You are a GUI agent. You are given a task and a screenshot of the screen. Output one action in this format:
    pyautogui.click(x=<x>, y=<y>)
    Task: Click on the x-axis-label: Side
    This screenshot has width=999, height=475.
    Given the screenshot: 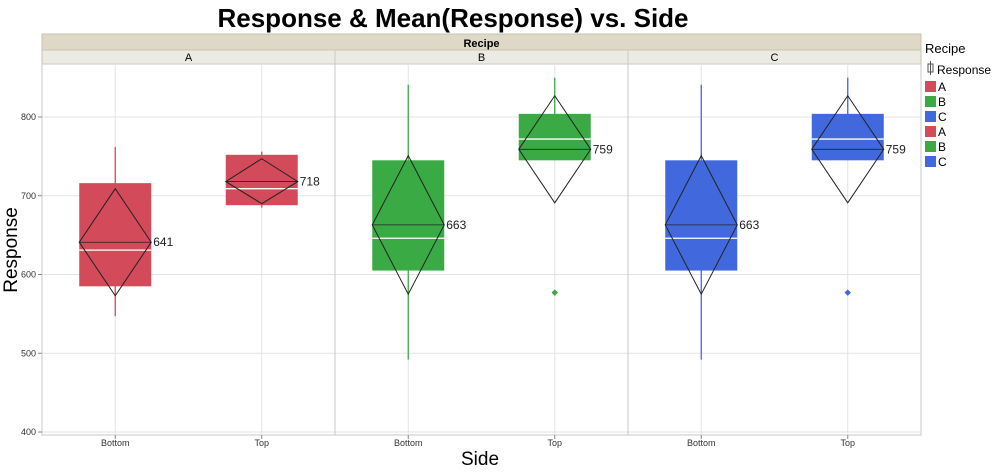 What is the action you would take?
    pyautogui.click(x=480, y=459)
    